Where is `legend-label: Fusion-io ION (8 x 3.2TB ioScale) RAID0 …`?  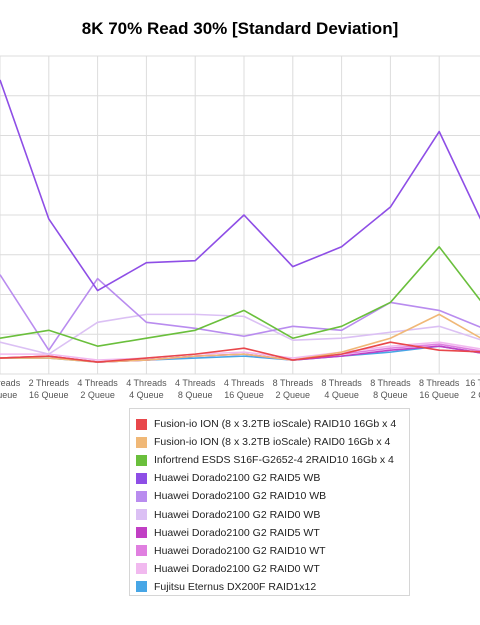
legend-label: Fusion-io ION (8 x 3.2TB ioScale) RAID0 … is located at coordinates (272, 442).